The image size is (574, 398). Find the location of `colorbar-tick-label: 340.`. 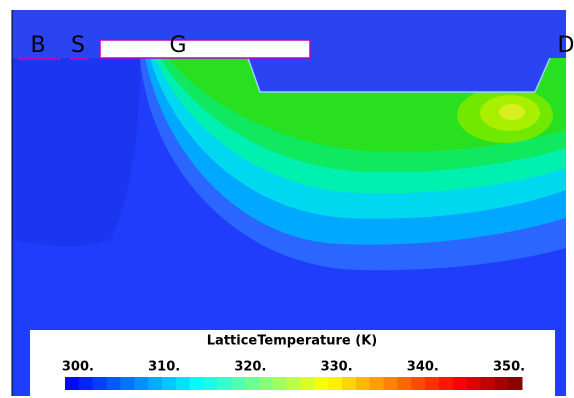

colorbar-tick-label: 340. is located at coordinates (423, 367).